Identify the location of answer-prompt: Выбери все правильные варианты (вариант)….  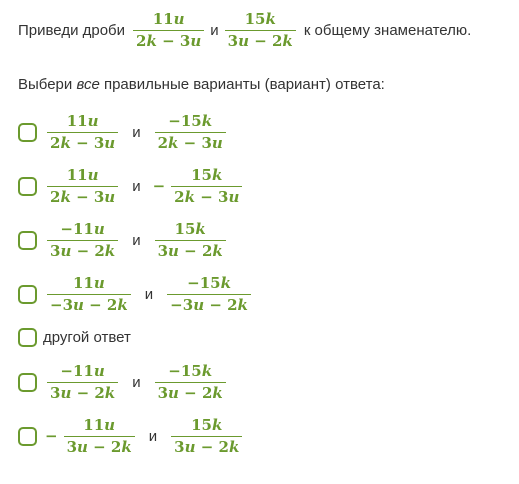
(201, 84).